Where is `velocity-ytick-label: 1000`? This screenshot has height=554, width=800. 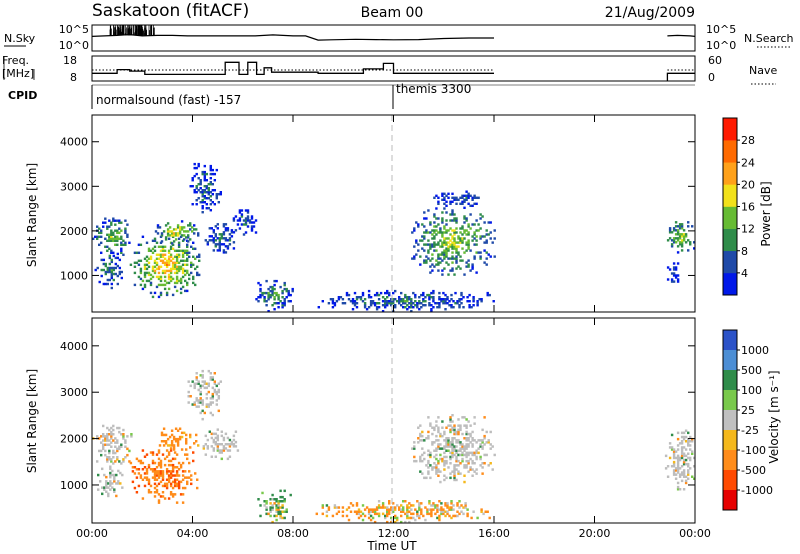
velocity-ytick-label: 1000 is located at coordinates (74, 485).